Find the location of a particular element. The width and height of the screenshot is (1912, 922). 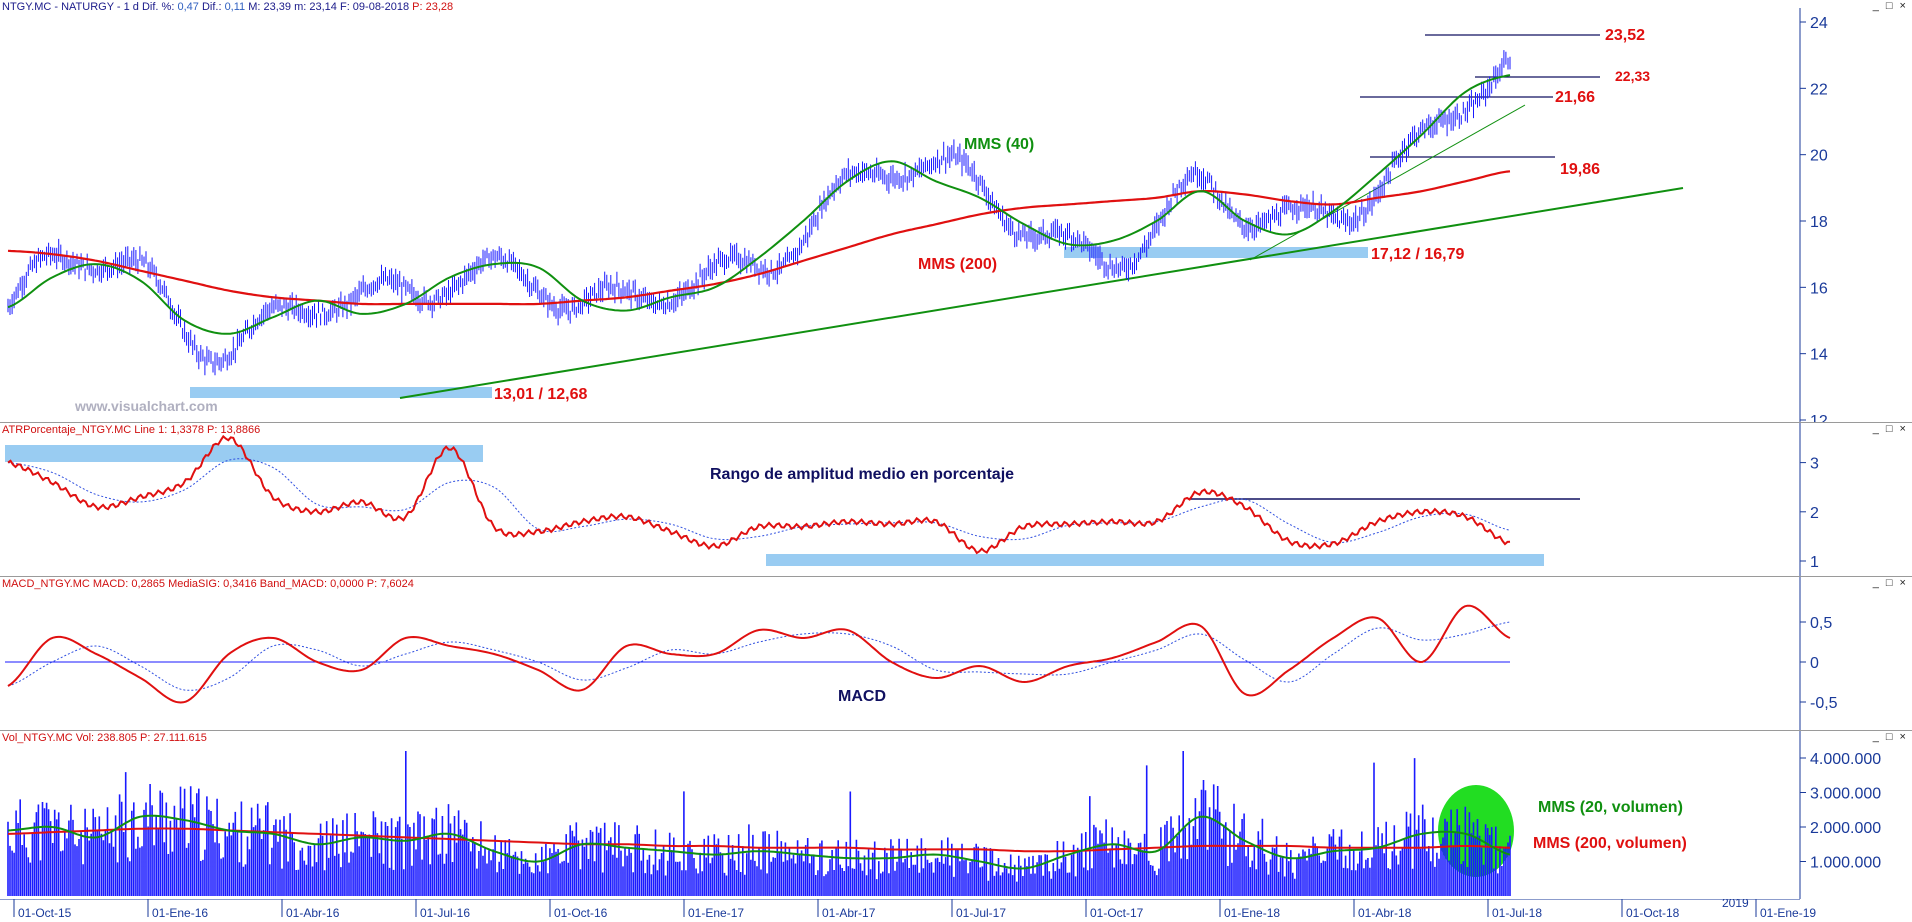

atr-y-tick-label-2: 3 is located at coordinates (1814, 464).